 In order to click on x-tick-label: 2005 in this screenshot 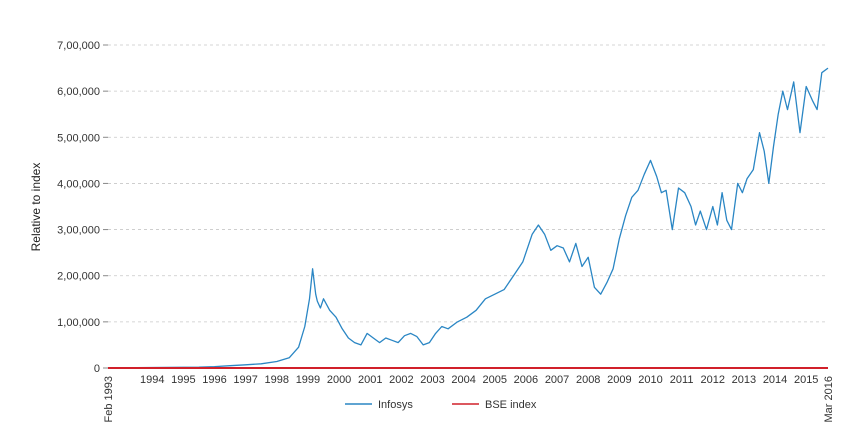, I will do `click(495, 380)`.